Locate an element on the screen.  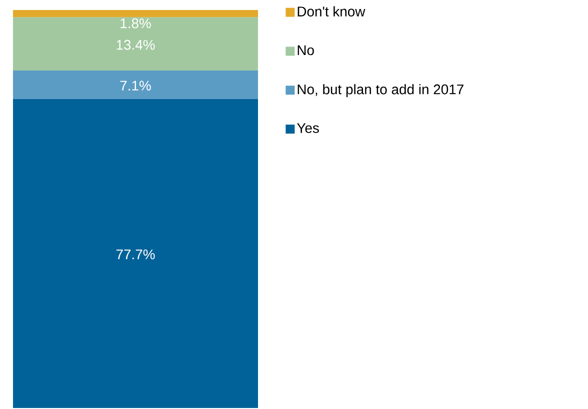
data-label: 77.7% is located at coordinates (135, 254).